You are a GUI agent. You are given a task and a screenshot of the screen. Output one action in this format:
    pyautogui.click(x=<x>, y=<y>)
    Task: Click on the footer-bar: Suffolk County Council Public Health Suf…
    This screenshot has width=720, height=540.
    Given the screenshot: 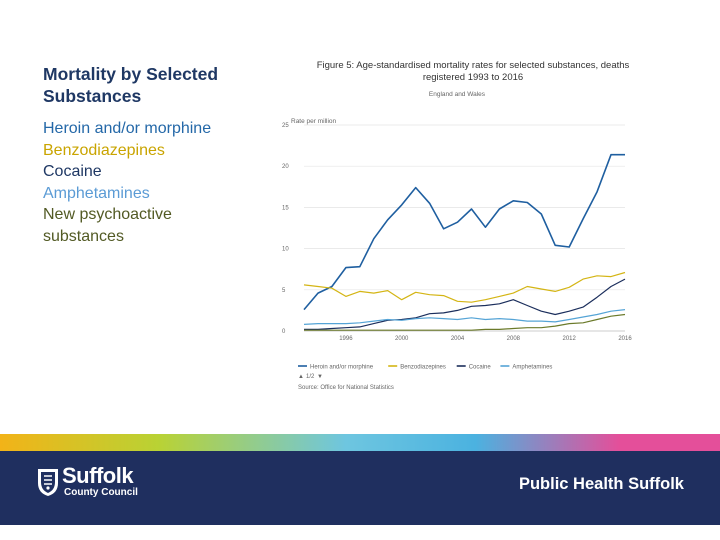 What is the action you would take?
    pyautogui.click(x=360, y=488)
    